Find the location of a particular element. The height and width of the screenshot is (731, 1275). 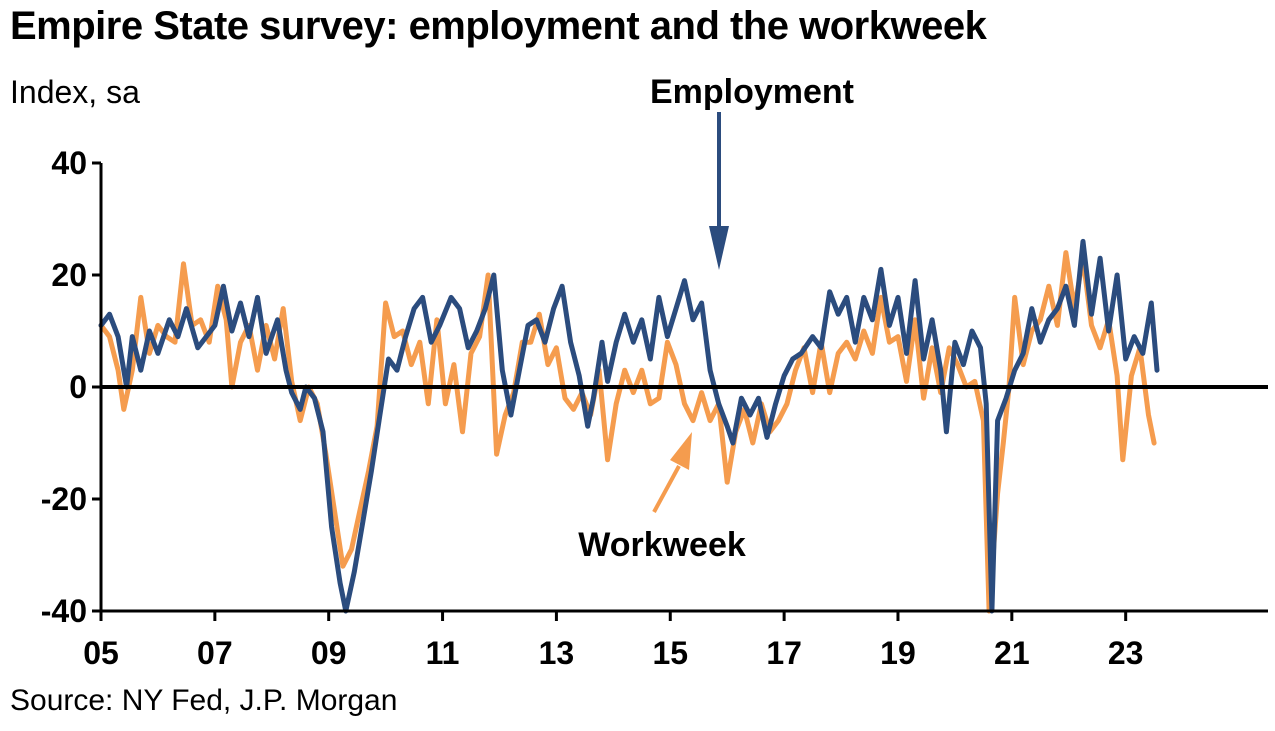

y-unit-label: Index, sa is located at coordinates (75, 92).